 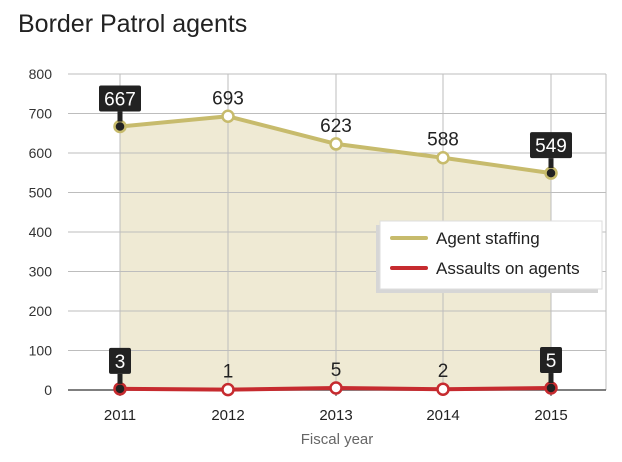 What do you see at coordinates (550, 415) in the screenshot?
I see `x-tick-label: 2015` at bounding box center [550, 415].